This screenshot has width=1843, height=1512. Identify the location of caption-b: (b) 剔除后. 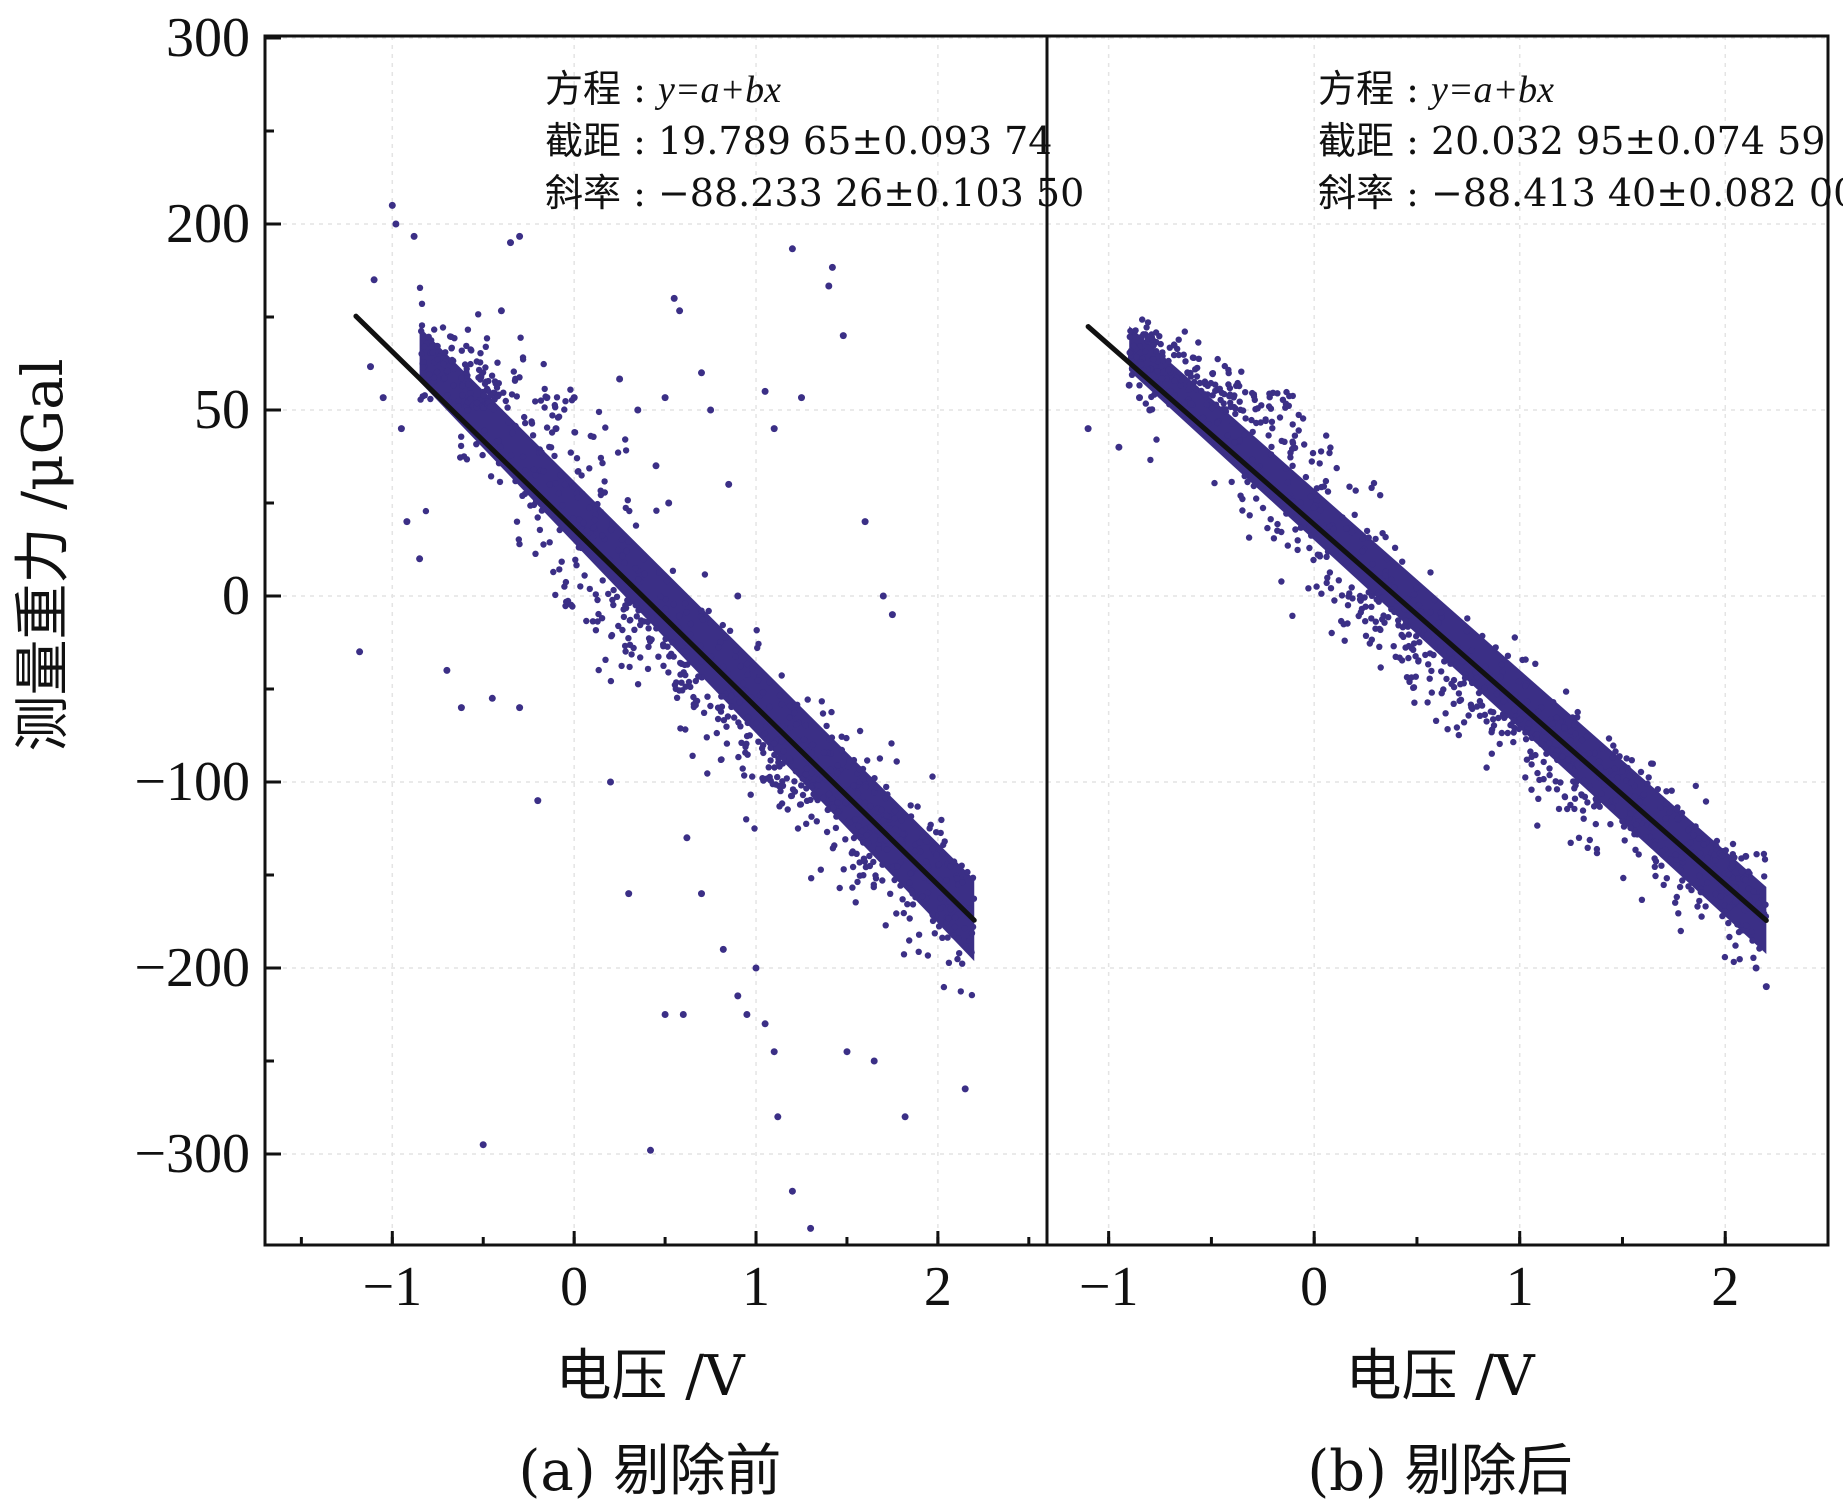
(1439, 1471).